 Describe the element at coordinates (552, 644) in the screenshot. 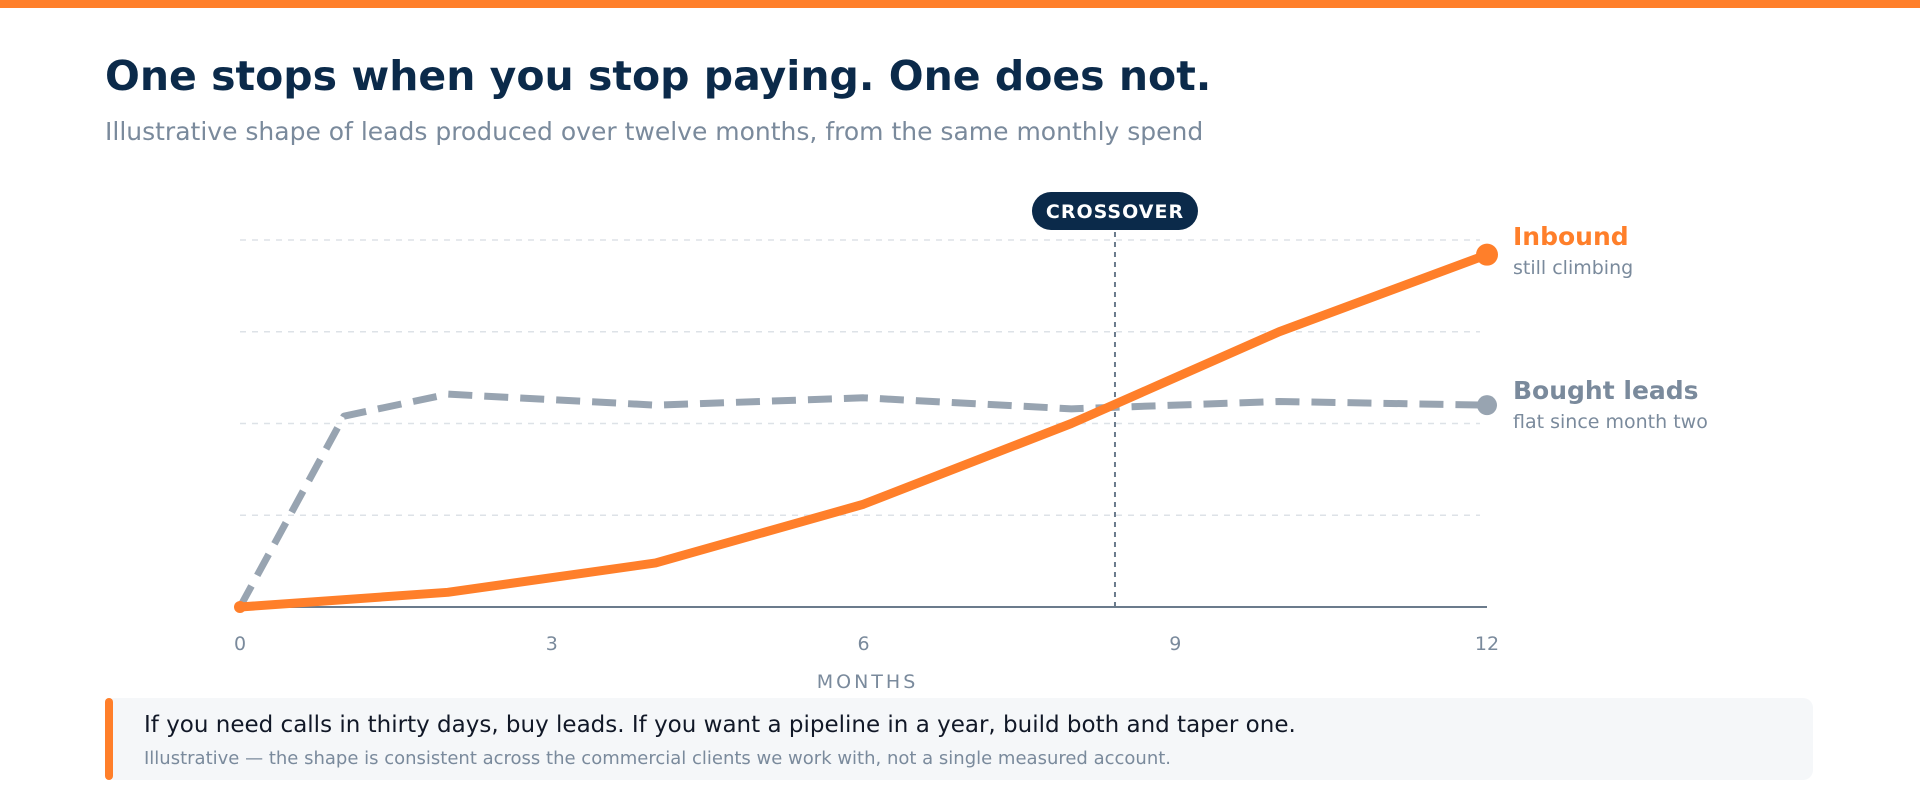

I see `x-tick-label: 3` at that location.